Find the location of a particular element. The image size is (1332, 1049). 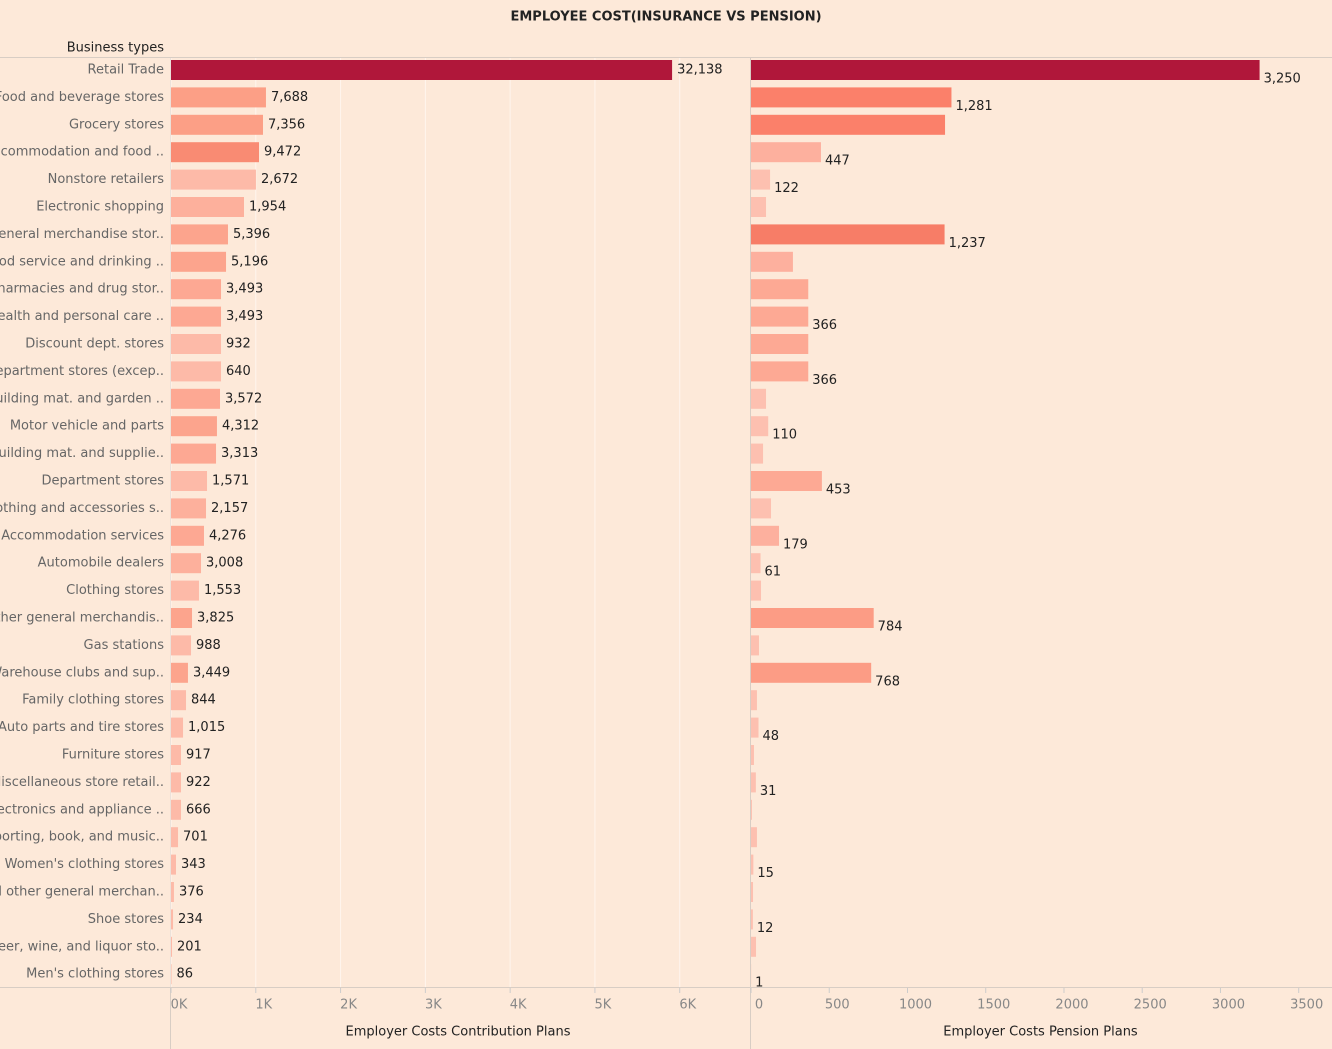

data-label: 4,312 is located at coordinates (240, 426).